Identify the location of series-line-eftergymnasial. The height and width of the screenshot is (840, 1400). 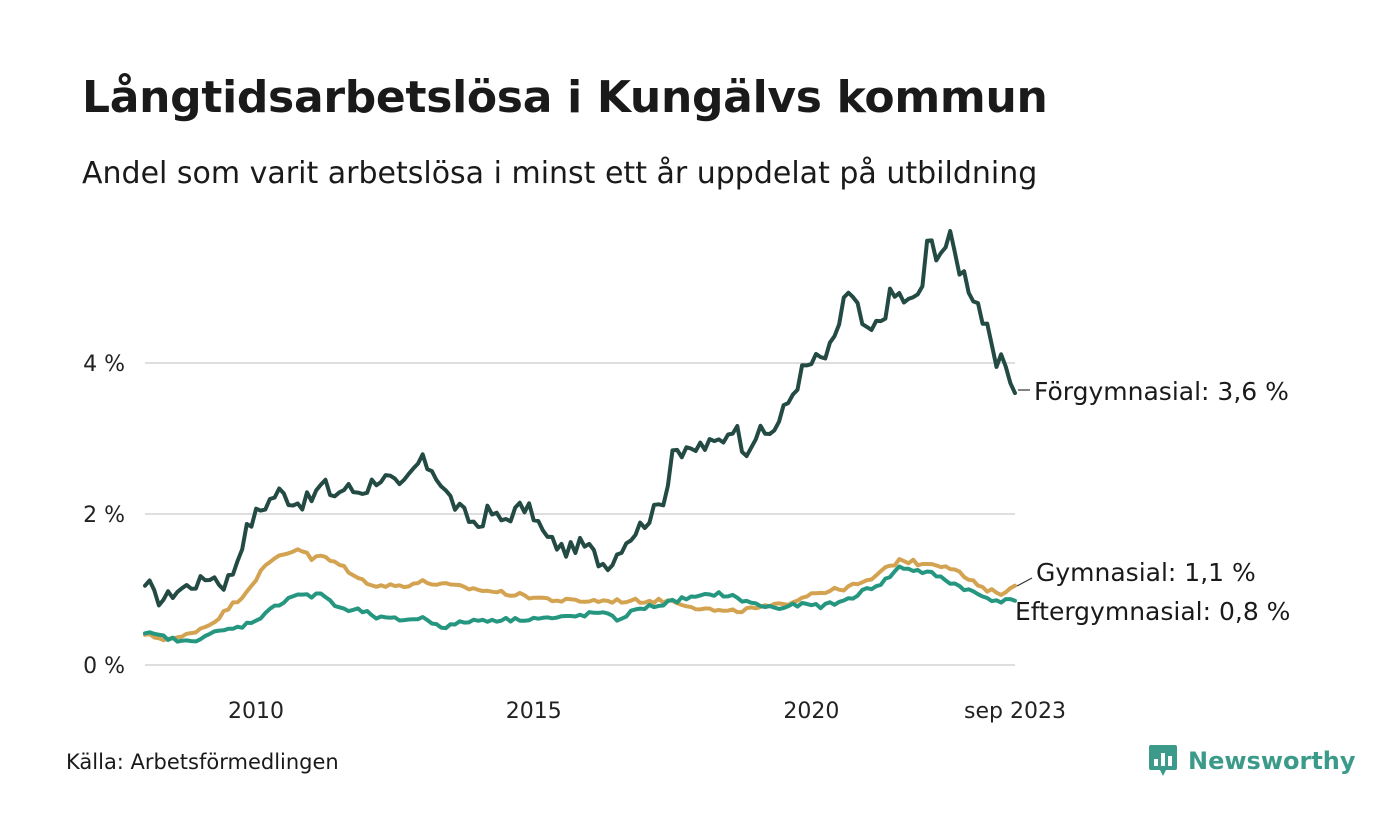
(580, 604).